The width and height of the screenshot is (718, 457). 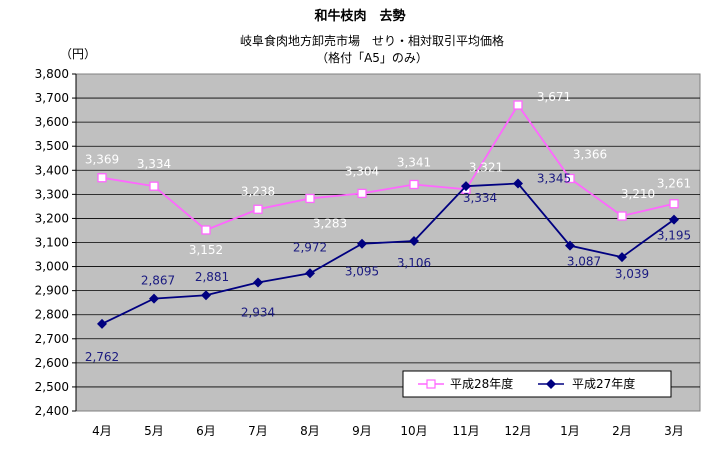 What do you see at coordinates (310, 431) in the screenshot?
I see `x-tick-label: 8月` at bounding box center [310, 431].